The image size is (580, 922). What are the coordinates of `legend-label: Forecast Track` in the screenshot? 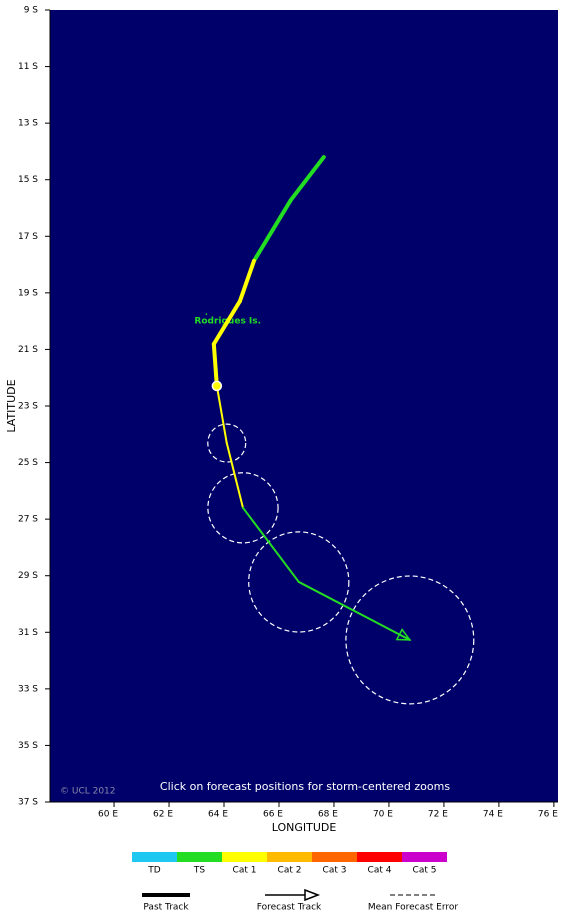 It's located at (289, 908).